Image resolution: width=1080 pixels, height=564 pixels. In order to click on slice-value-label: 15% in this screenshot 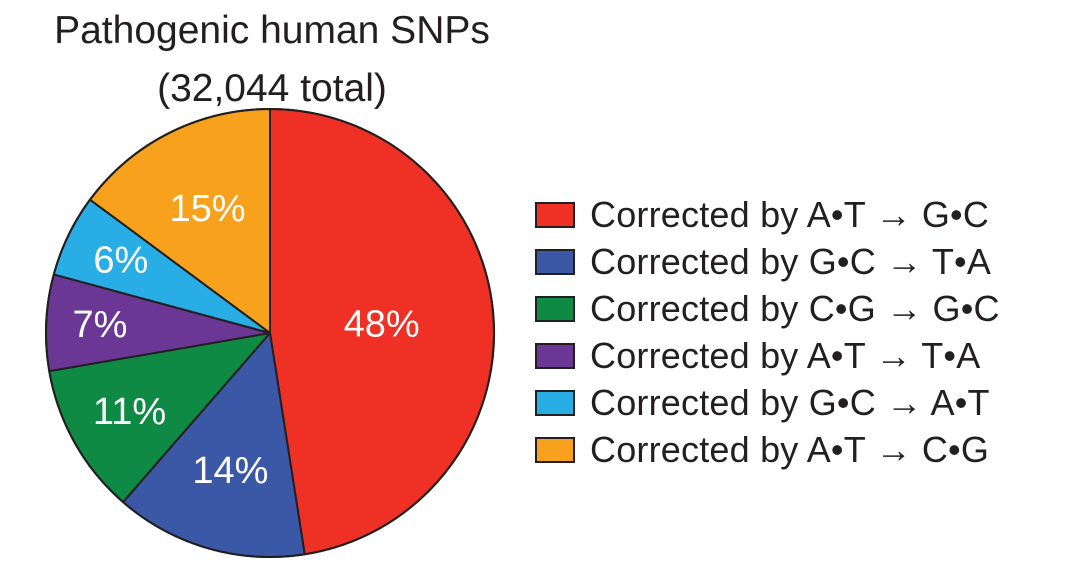, I will do `click(207, 209)`.